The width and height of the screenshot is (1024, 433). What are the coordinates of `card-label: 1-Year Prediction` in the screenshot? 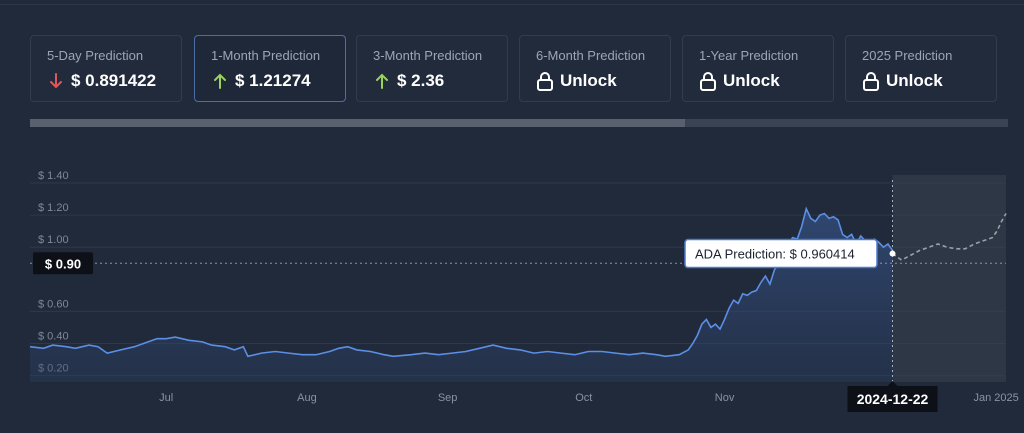 It's located at (749, 55).